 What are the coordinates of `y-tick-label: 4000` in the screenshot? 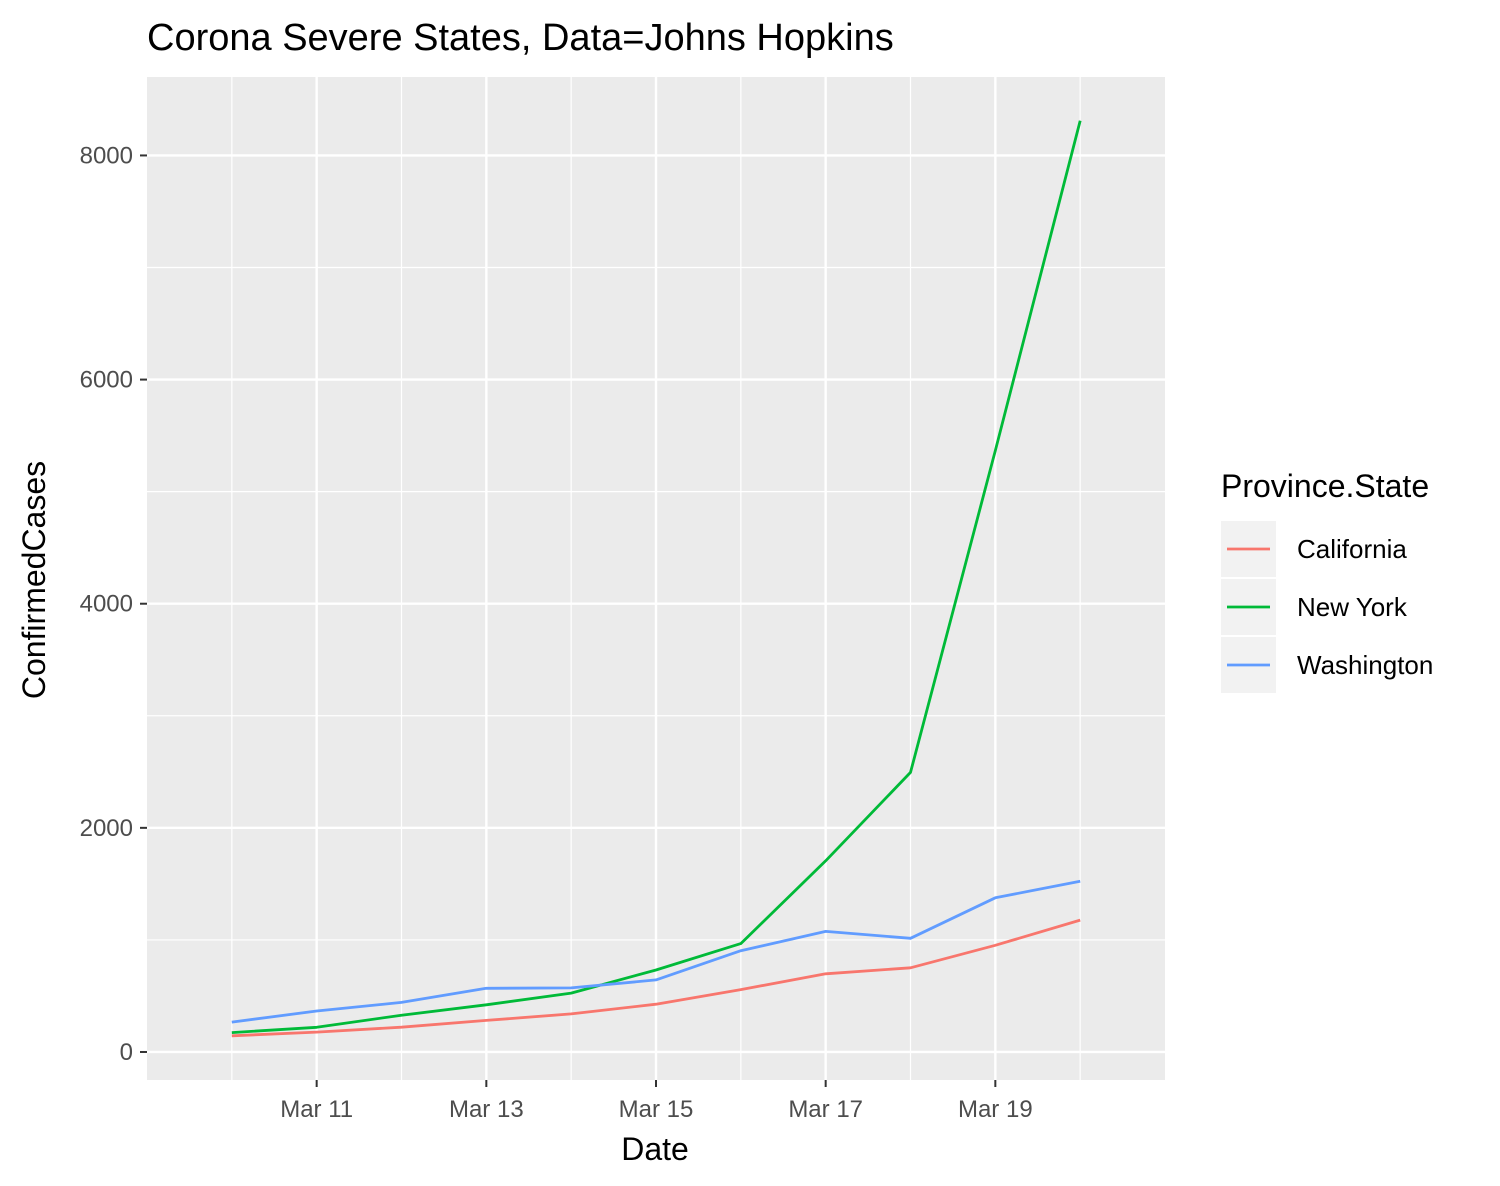 It's located at (106, 604).